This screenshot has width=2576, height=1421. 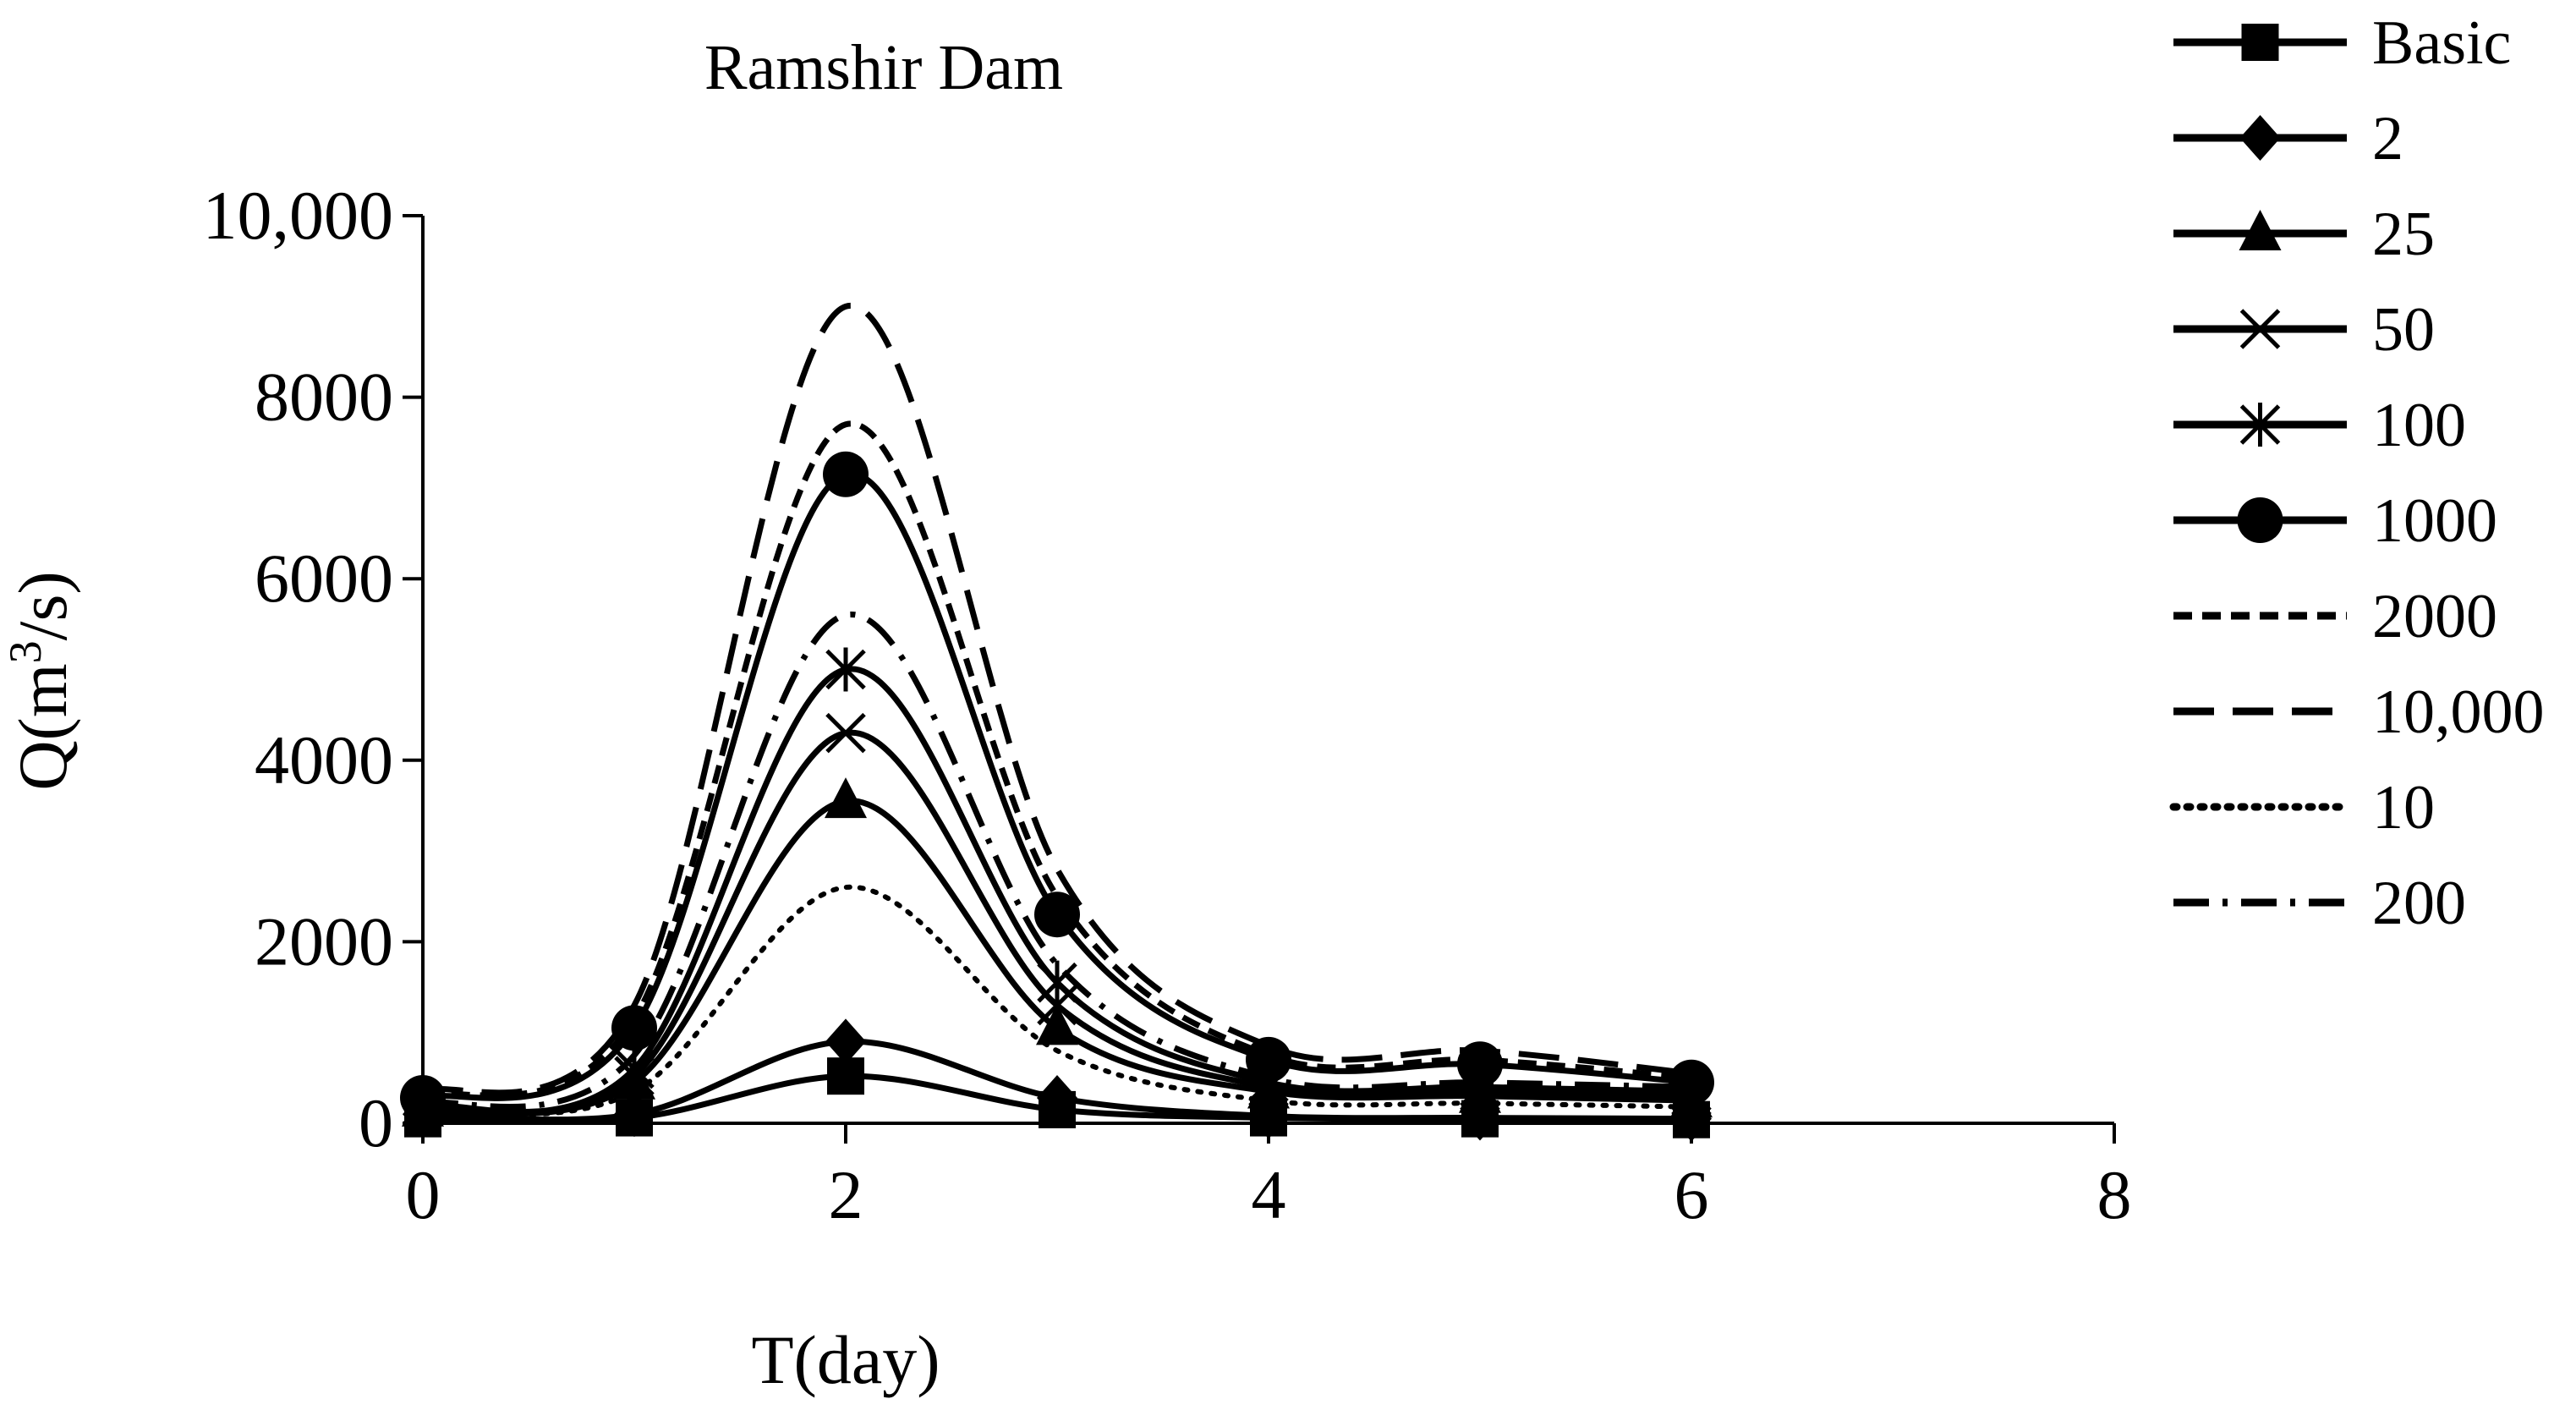 What do you see at coordinates (2403, 330) in the screenshot?
I see `legend-label-3: 50` at bounding box center [2403, 330].